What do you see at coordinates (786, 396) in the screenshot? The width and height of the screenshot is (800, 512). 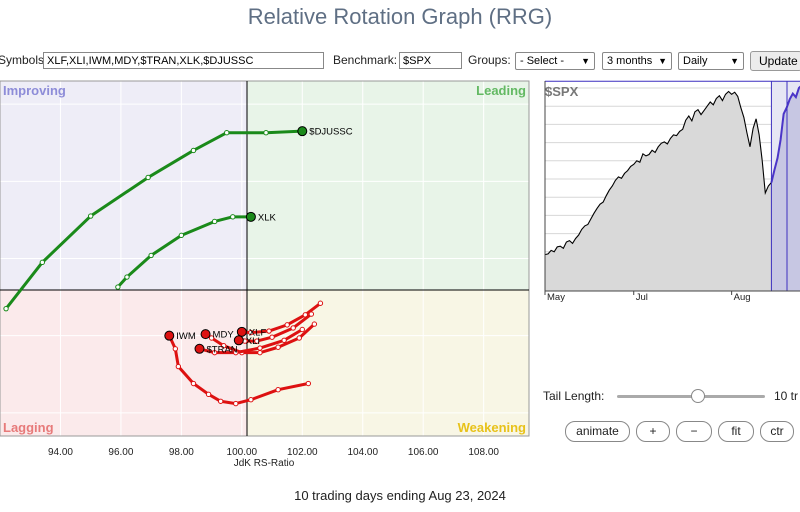 I see `tail-length-value: 10 tr` at bounding box center [786, 396].